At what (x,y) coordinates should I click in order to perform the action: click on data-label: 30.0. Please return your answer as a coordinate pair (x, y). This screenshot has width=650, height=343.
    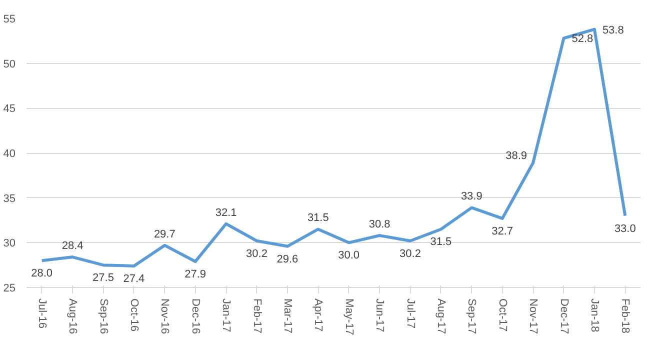
    Looking at the image, I should click on (349, 256).